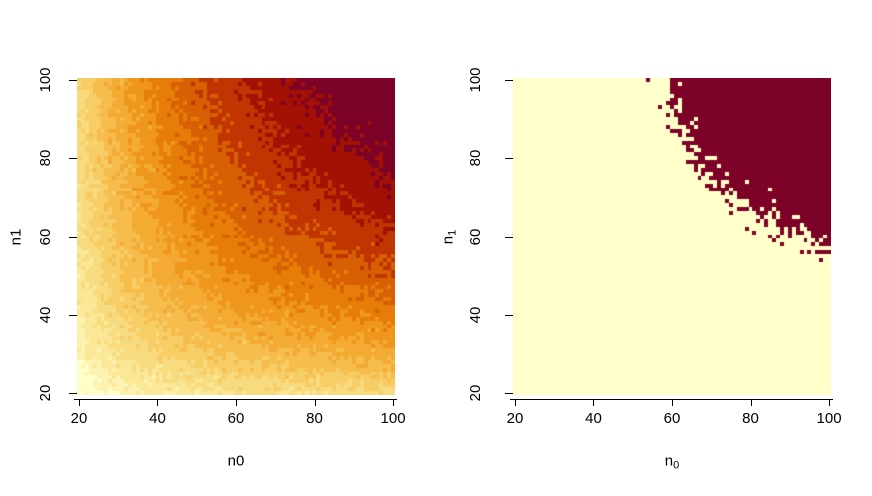 Image resolution: width=872 pixels, height=496 pixels. I want to click on y-axis-title-subscript: 1, so click(452, 232).